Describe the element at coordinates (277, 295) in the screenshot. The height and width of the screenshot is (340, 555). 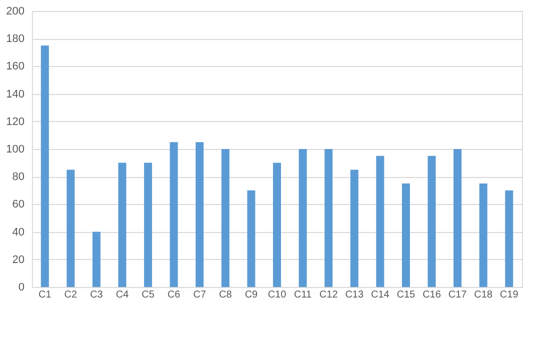
I see `x-tick-label: C10` at that location.